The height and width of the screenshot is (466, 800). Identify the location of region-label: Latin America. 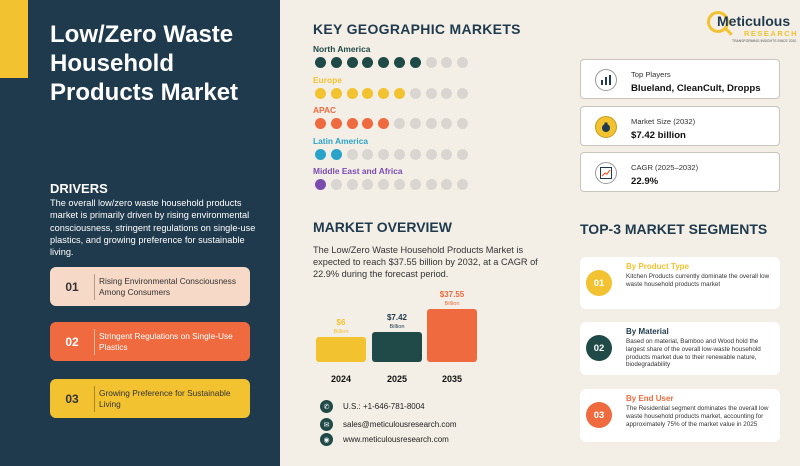
(341, 141).